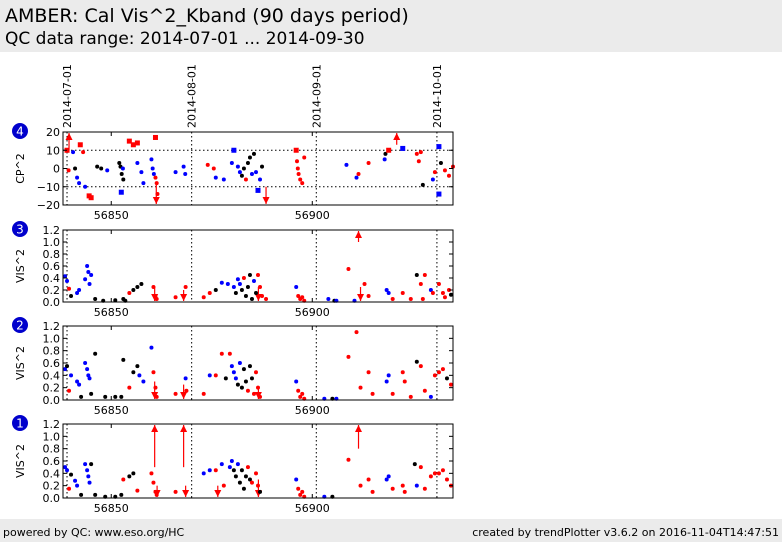  Describe the element at coordinates (52, 254) in the screenshot. I see `y-tick-label: 0.8` at that location.